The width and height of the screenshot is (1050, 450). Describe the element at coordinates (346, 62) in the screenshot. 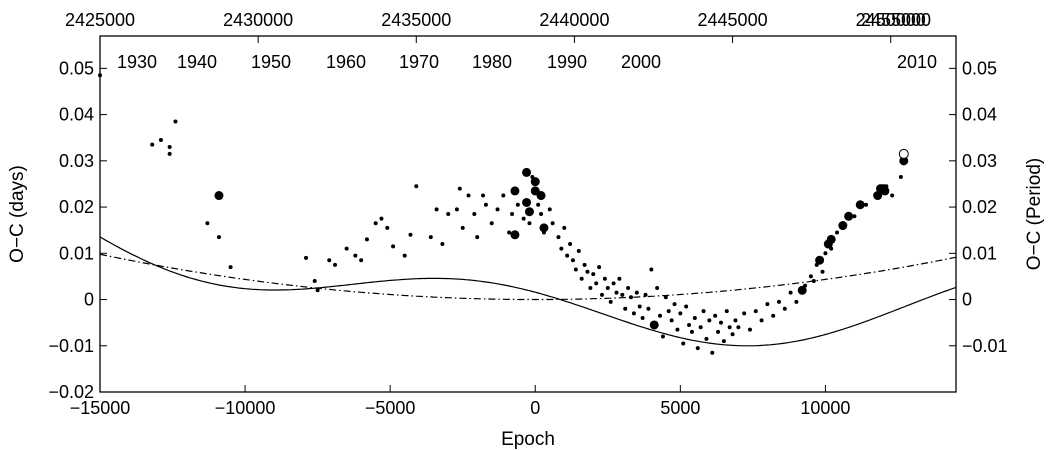

I see `year-label: 1960` at that location.